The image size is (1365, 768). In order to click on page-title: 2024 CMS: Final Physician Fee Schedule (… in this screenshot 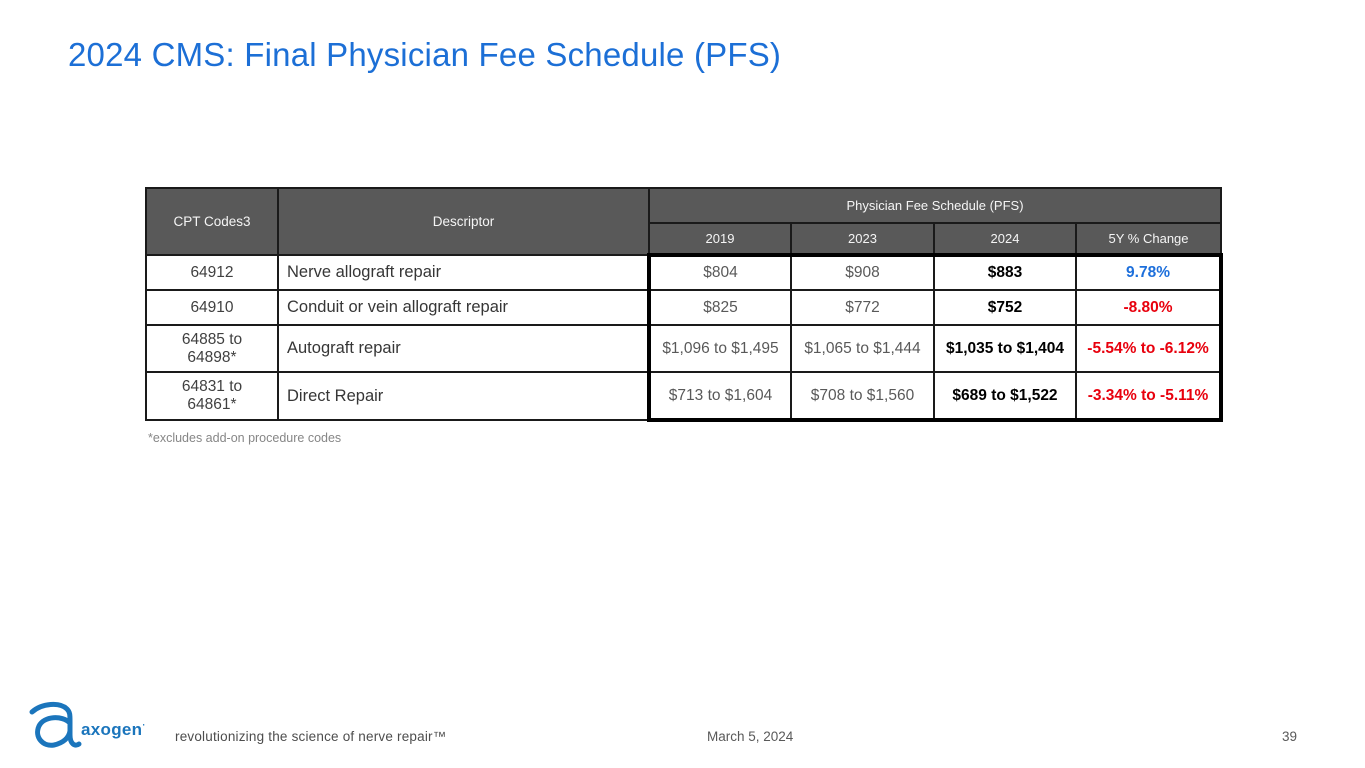, I will do `click(425, 54)`.